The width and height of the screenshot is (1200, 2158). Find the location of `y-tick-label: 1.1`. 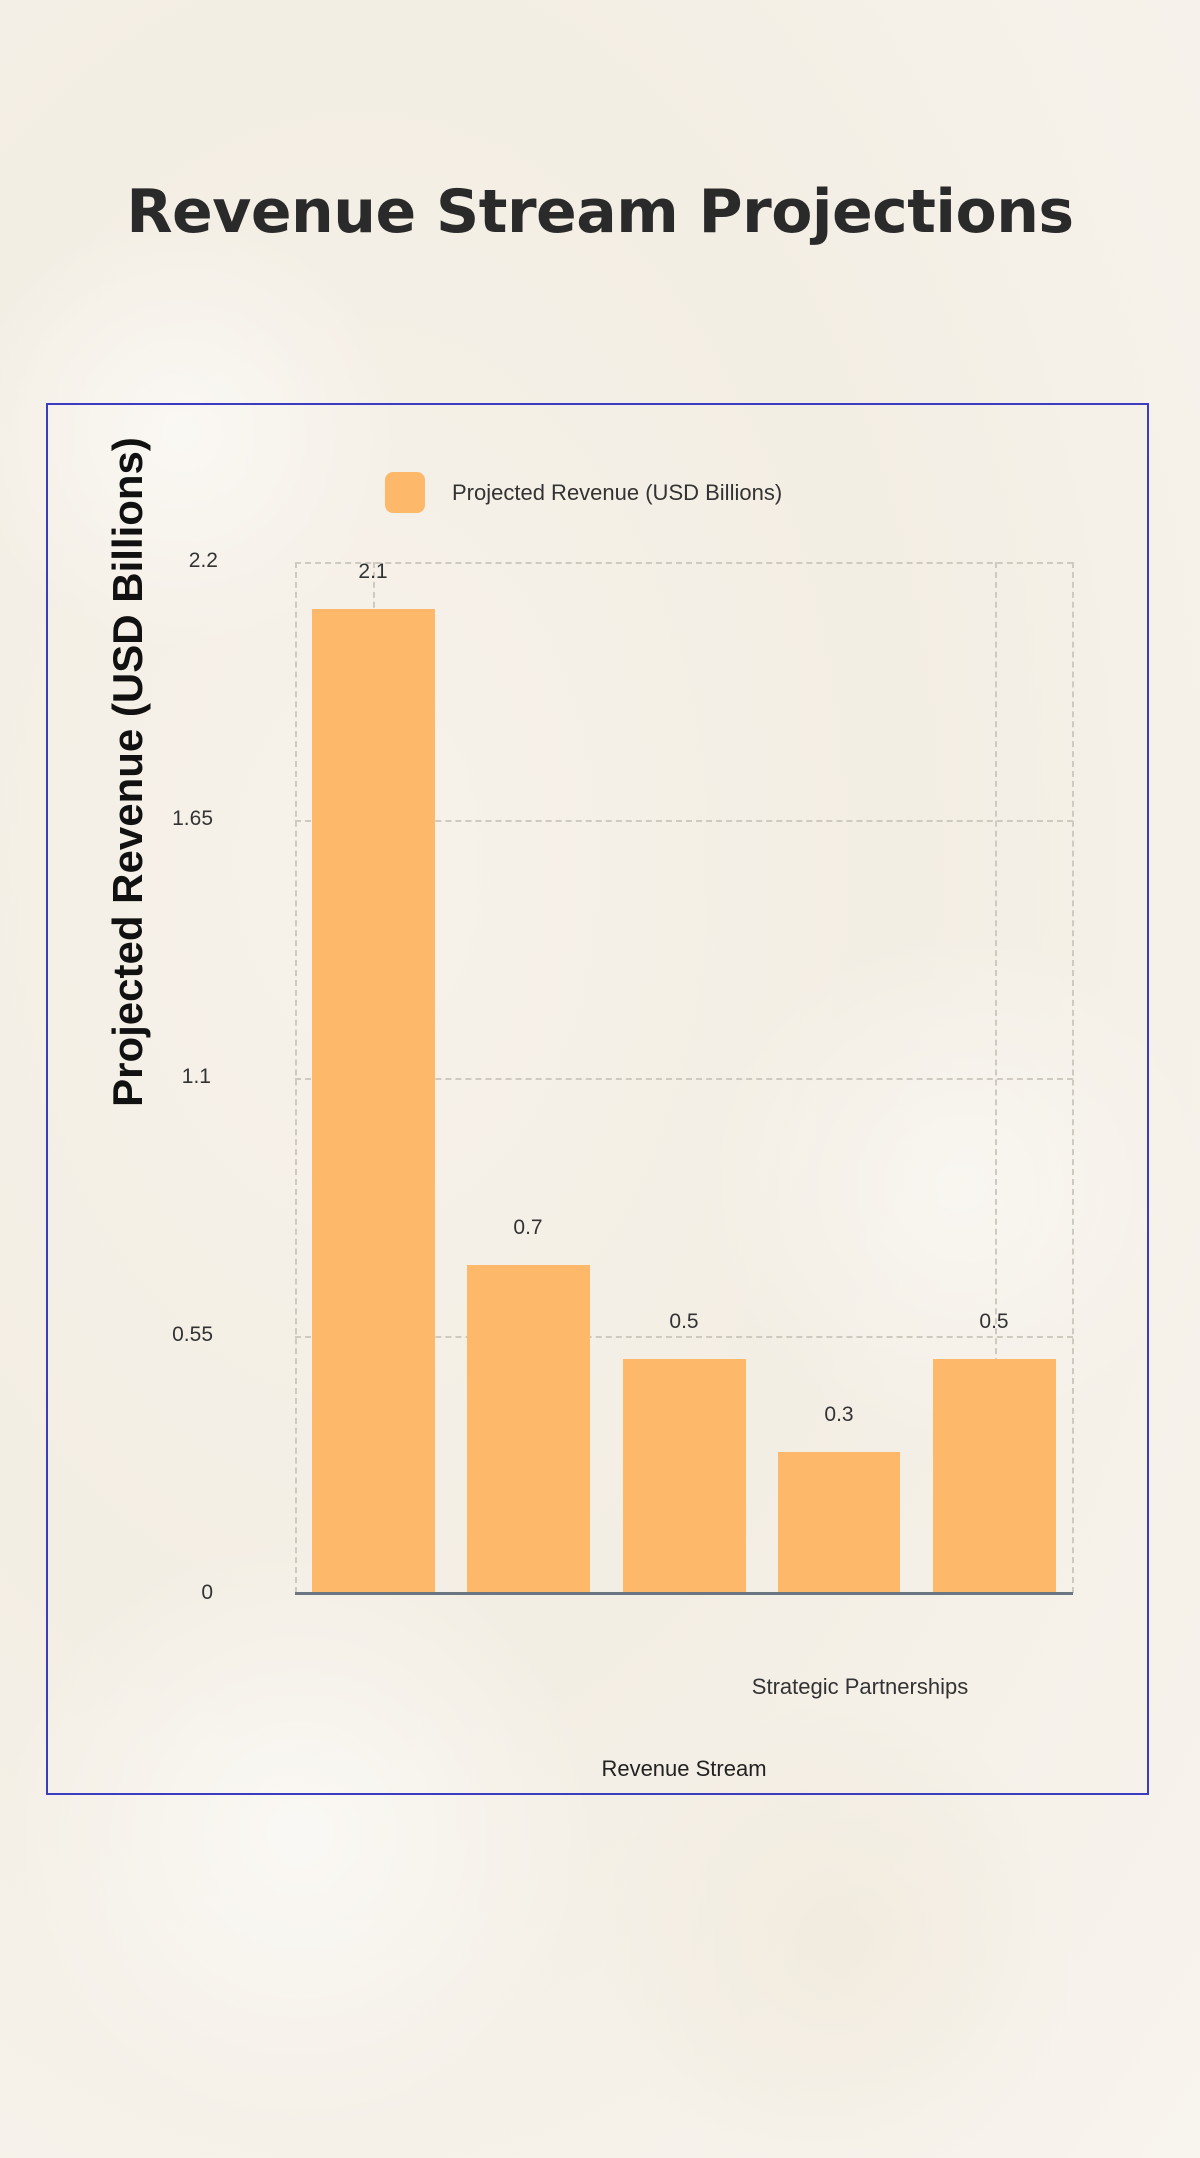

y-tick-label: 1.1 is located at coordinates (196, 1076).